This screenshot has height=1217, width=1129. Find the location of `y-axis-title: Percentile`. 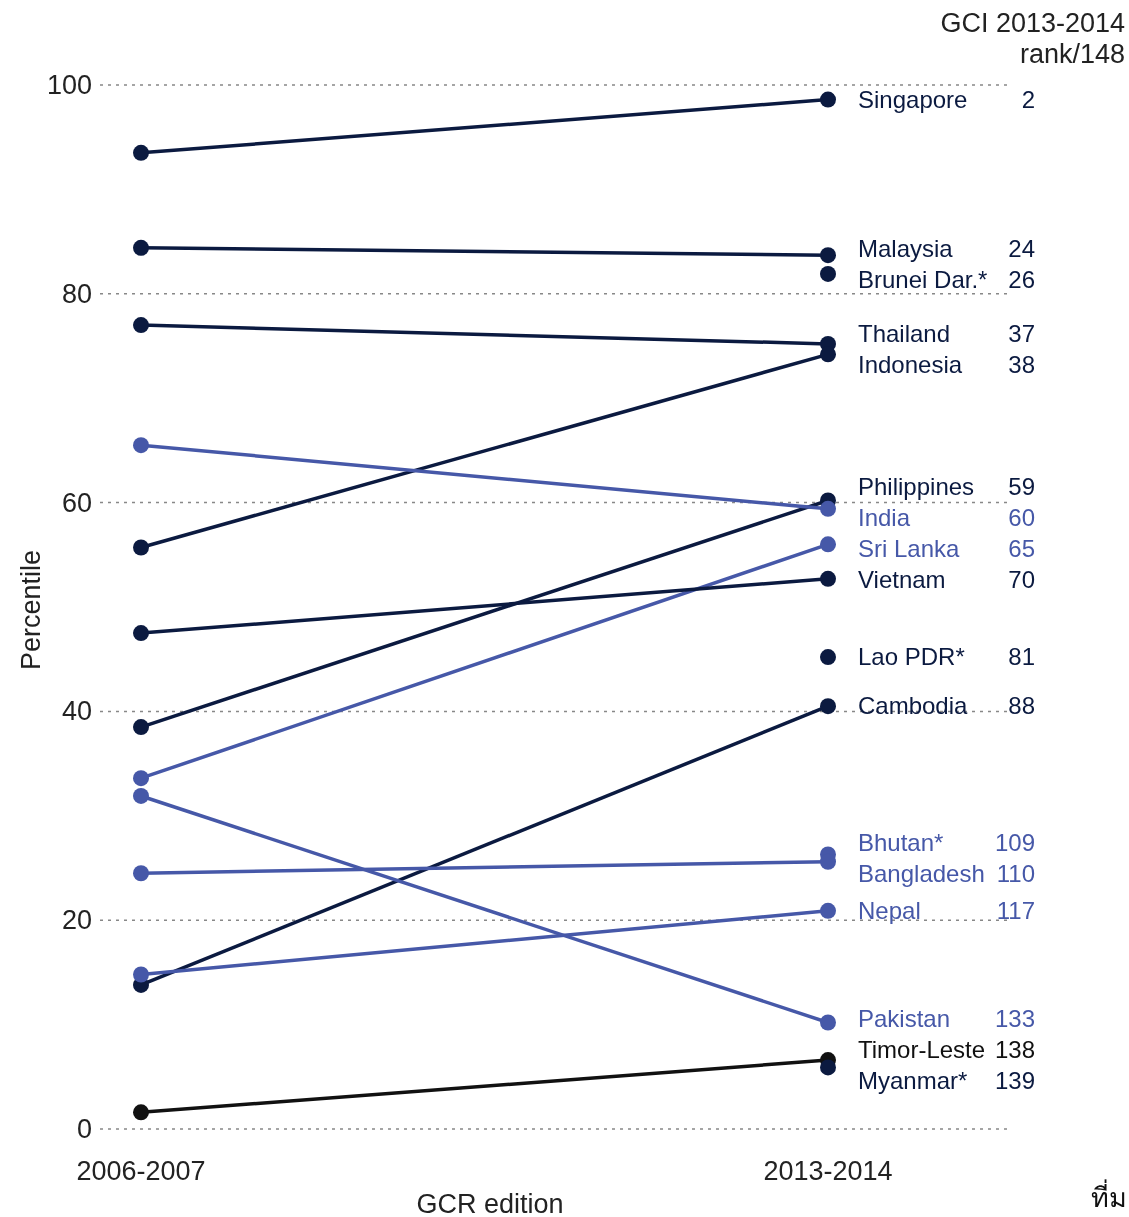

y-axis-title: Percentile is located at coordinates (31, 610).